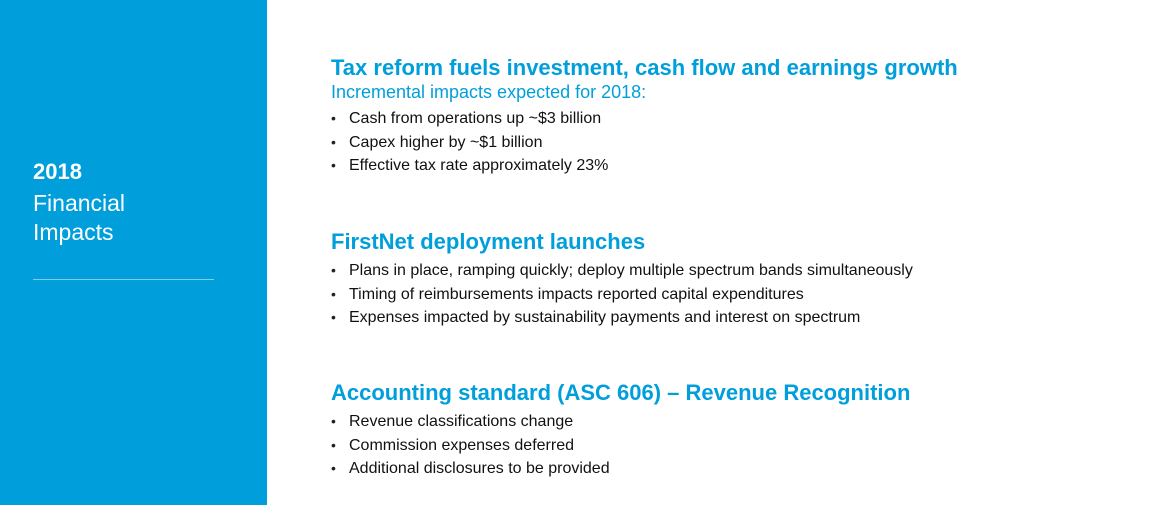 This screenshot has width=1163, height=505. I want to click on sidebar-title-line: Impacts, so click(73, 232).